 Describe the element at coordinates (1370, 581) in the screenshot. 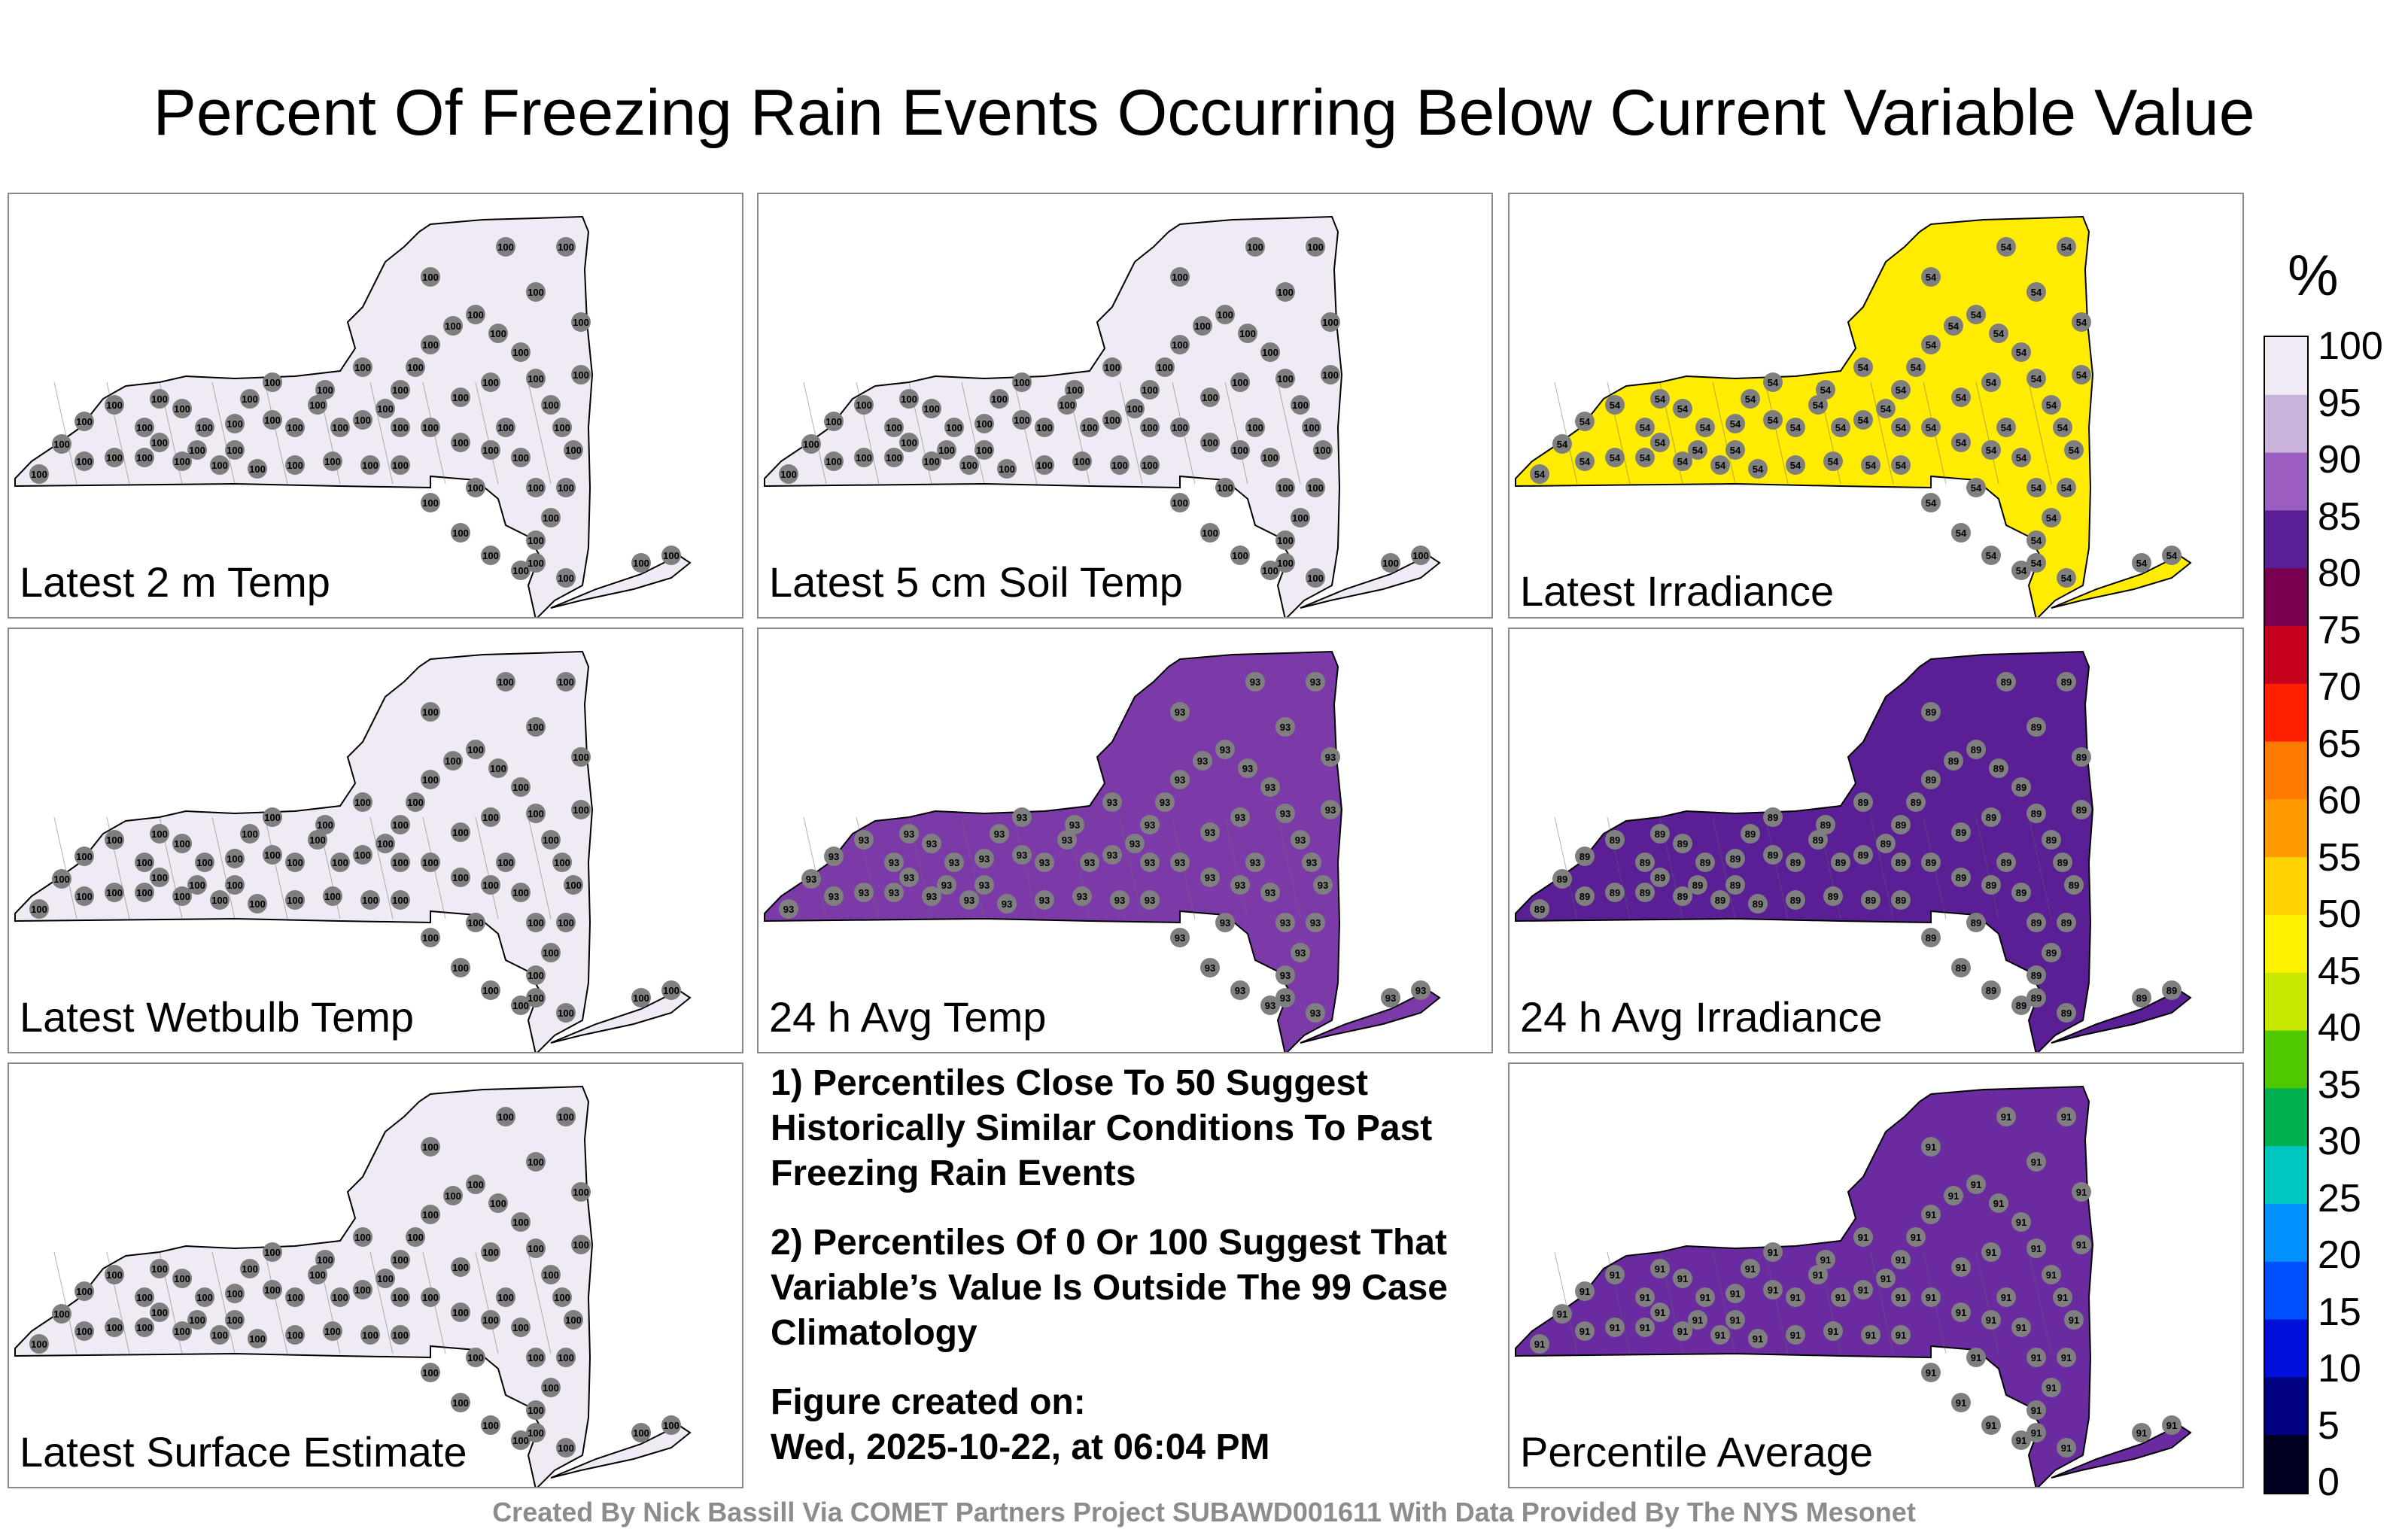

I see `long-island-outline` at that location.